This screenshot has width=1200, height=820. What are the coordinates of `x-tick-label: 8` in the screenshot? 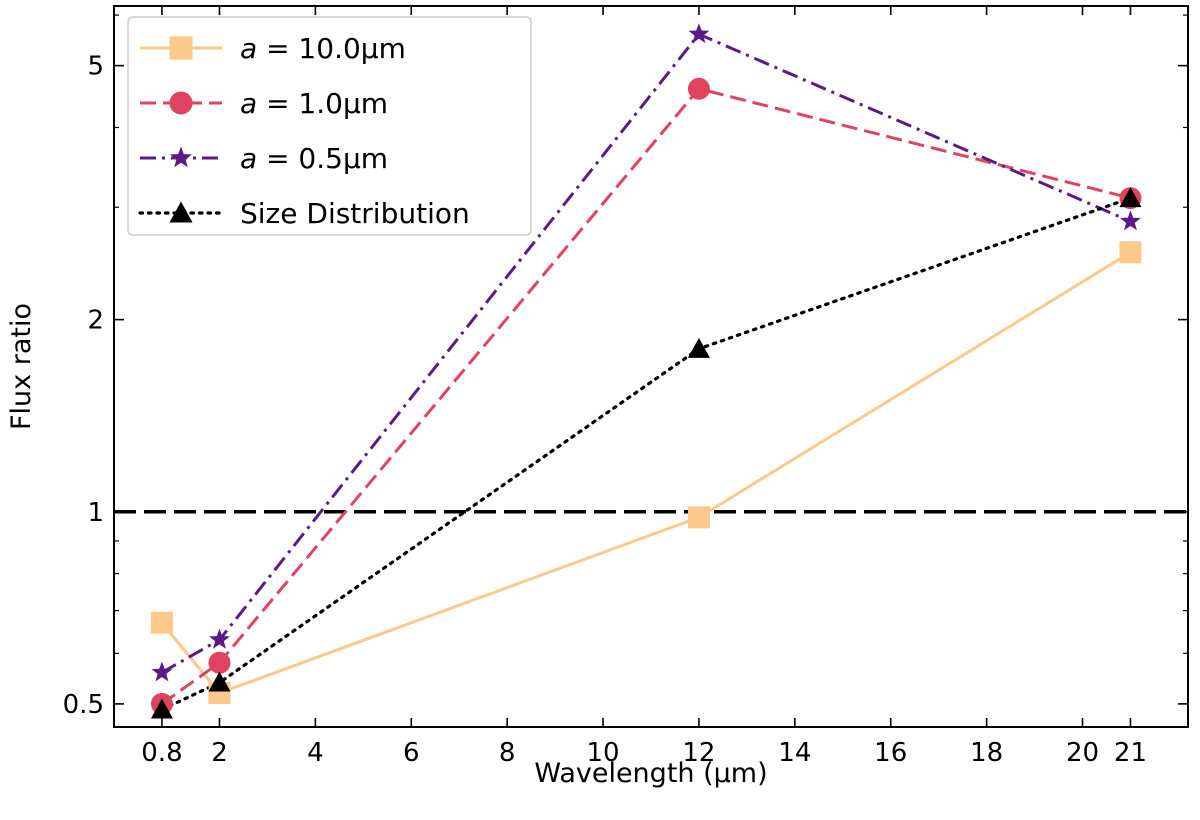 It's located at (507, 753).